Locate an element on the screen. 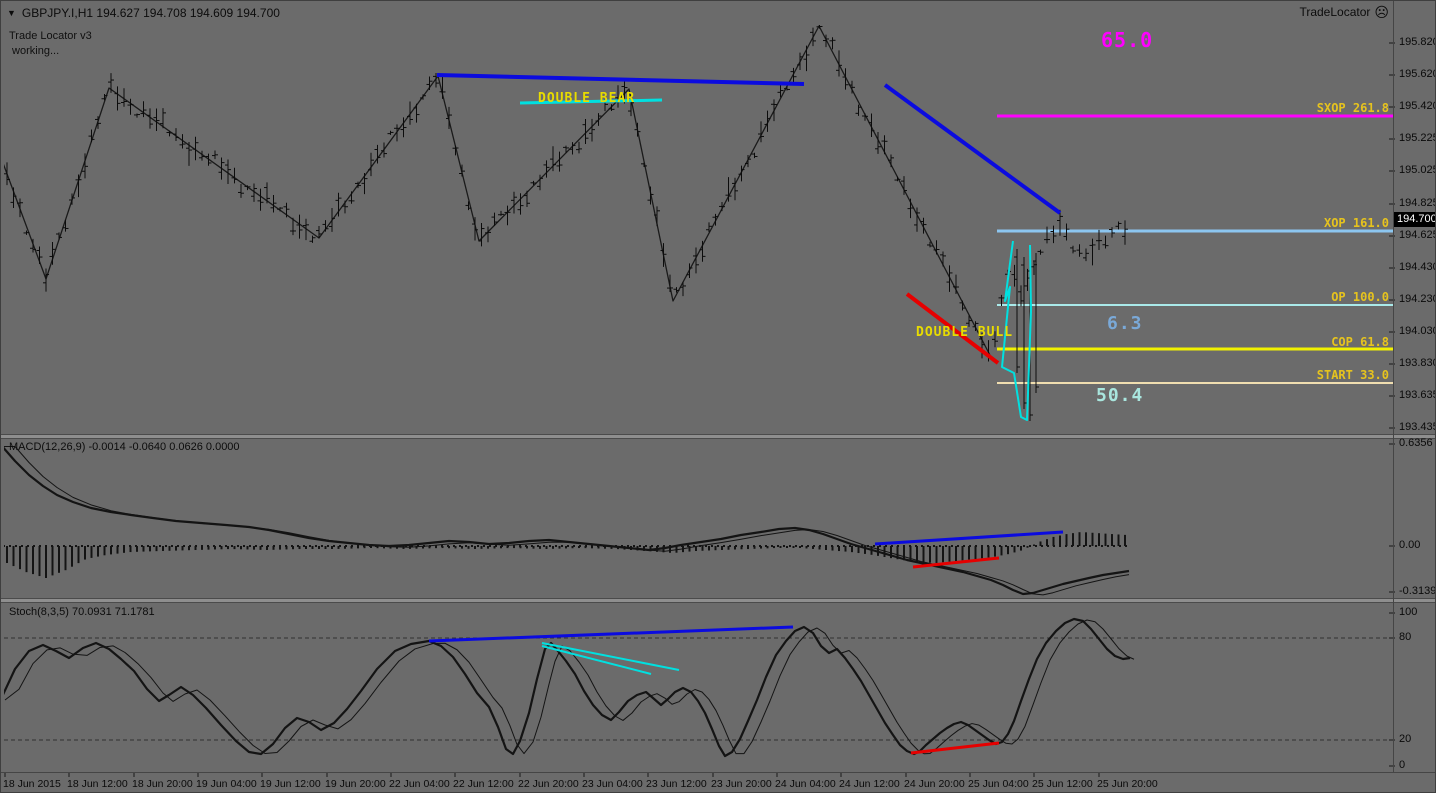 The height and width of the screenshot is (793, 1436). stoch-header: Stoch(8,3,5) 70.0931 71.1781 is located at coordinates (82, 612).